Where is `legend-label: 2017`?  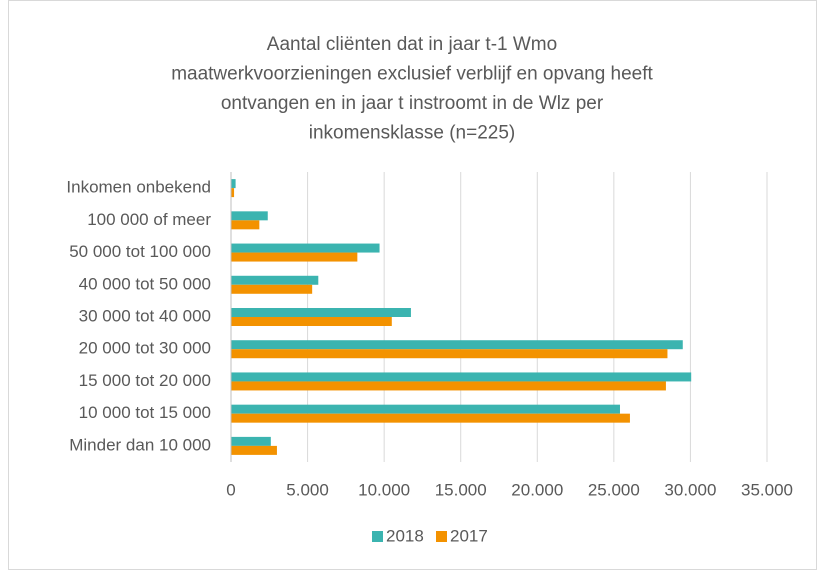
legend-label: 2017 is located at coordinates (469, 535).